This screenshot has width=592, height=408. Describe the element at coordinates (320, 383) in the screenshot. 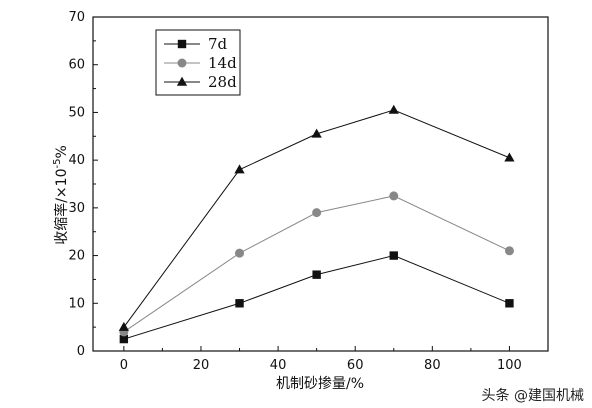

I see `x-axis-label: 机制砂掺量/%` at that location.